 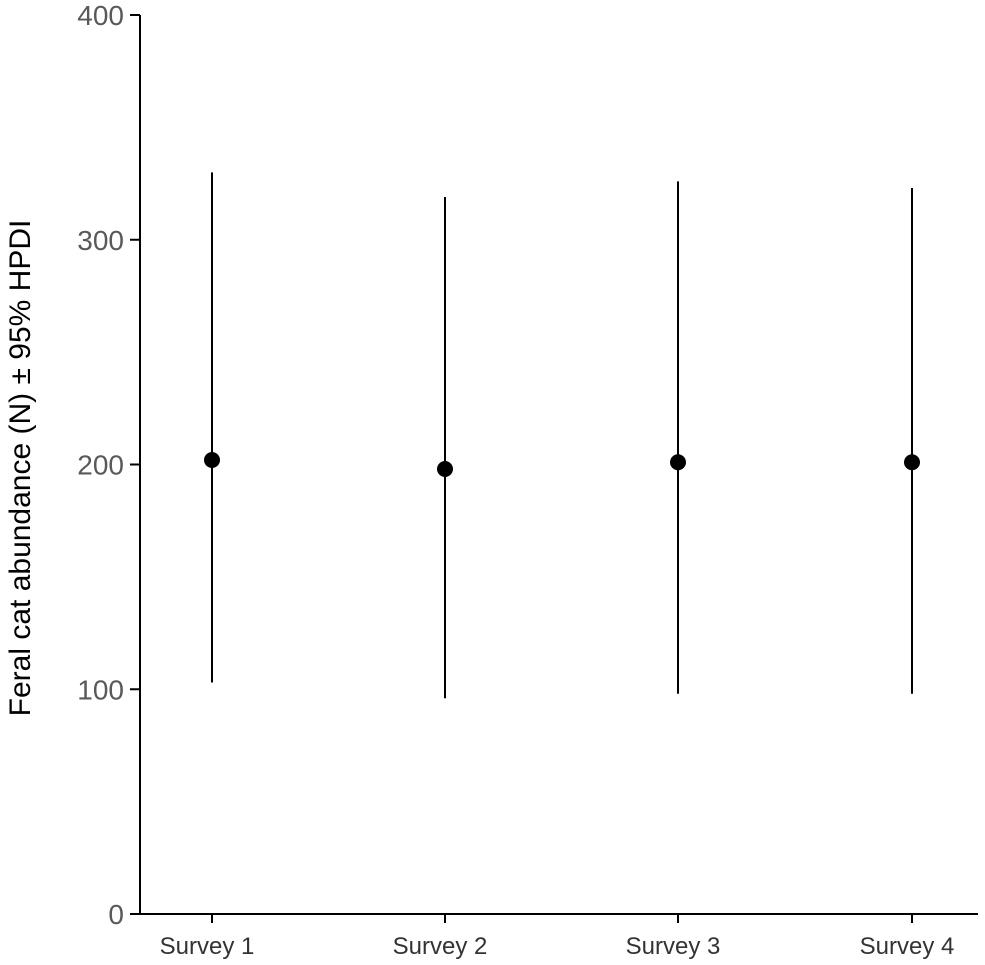 I want to click on x-tick-label: Survey 3, so click(x=673, y=946).